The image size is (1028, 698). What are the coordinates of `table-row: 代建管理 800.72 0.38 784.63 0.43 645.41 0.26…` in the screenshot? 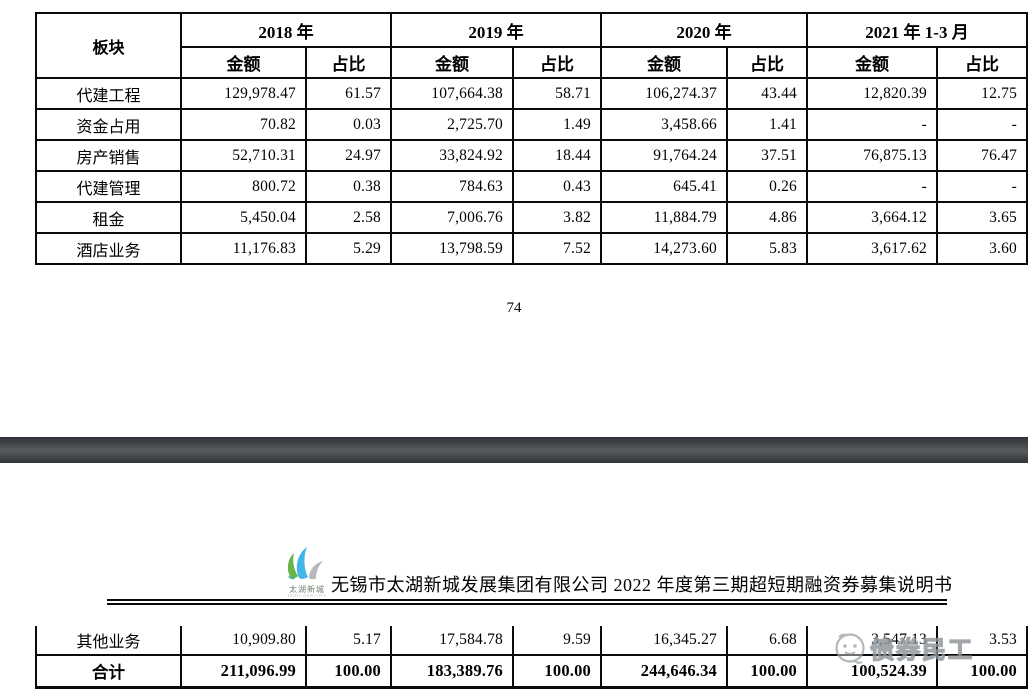 It's located at (531, 186).